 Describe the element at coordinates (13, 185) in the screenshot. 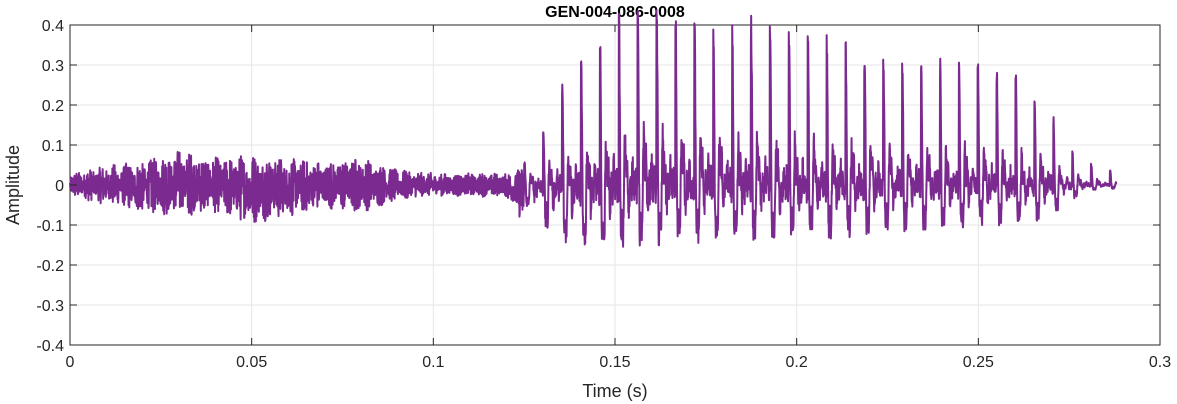

I see `y-axis-label: Amplitude` at that location.